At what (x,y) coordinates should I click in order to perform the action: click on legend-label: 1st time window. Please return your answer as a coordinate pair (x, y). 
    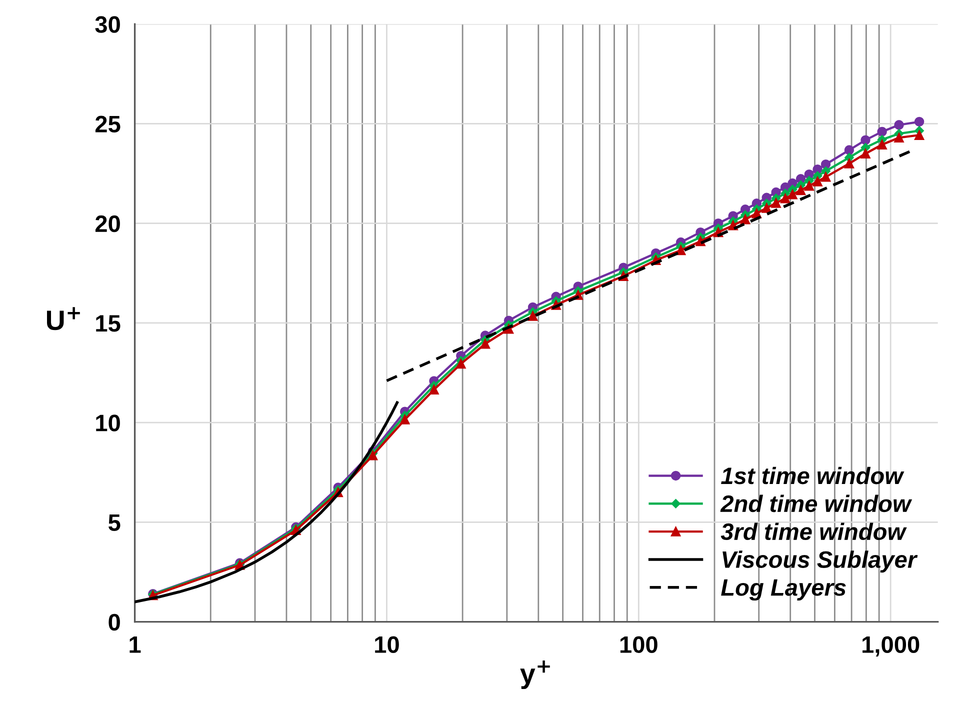
    Looking at the image, I should click on (812, 475).